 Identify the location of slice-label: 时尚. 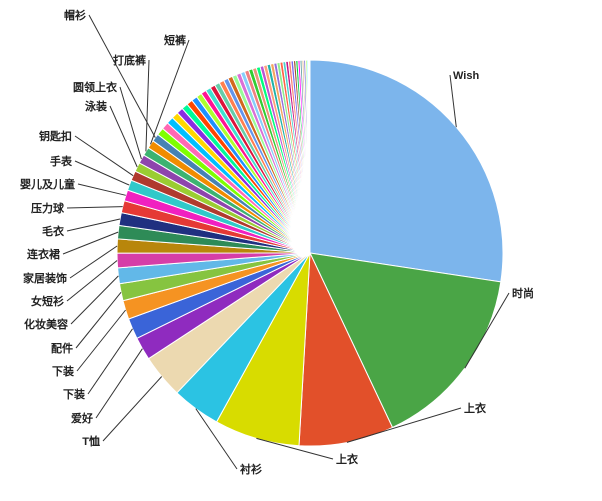
(523, 293).